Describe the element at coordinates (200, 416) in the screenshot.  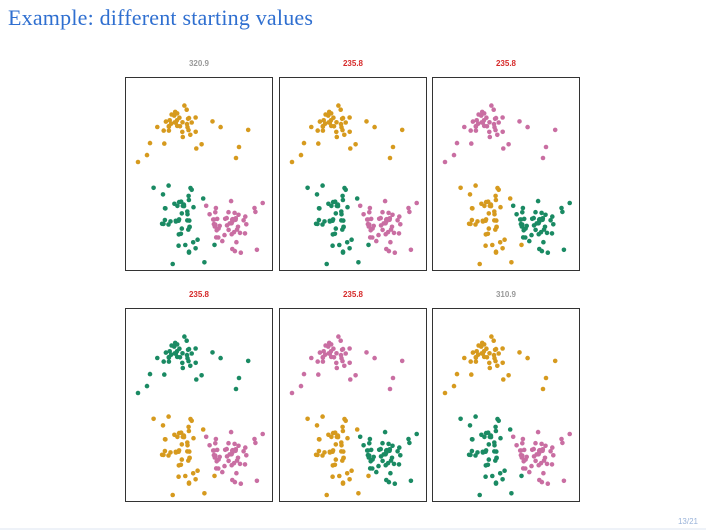
I see `scatter-svg` at that location.